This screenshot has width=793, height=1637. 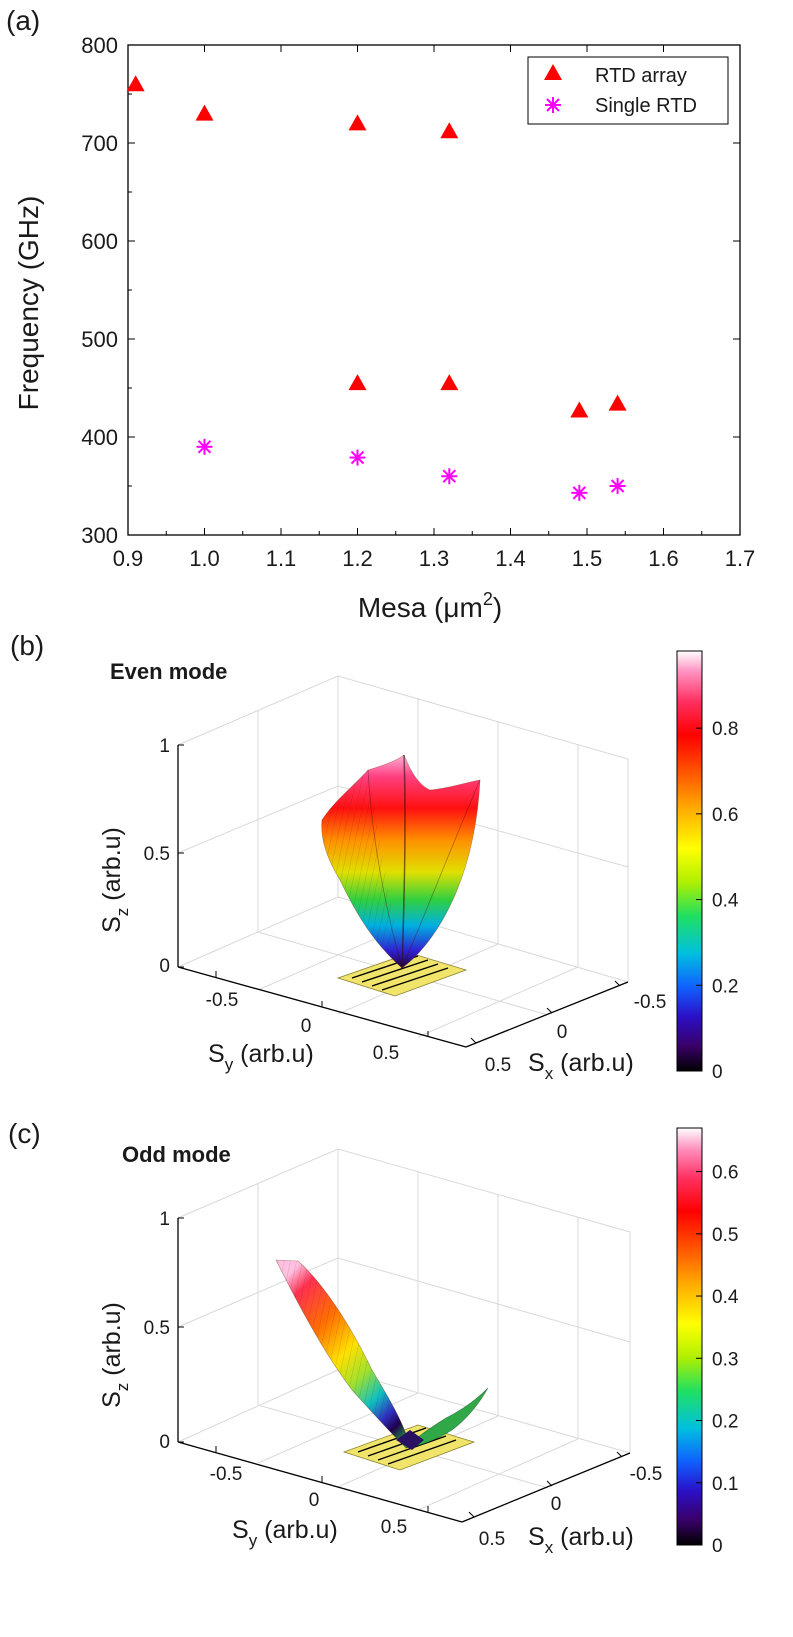 I want to click on odd-colorbar-ticks: 0 0.1 0.2 0.3 0.4 0.5 0.6, so click(x=717, y=1360).